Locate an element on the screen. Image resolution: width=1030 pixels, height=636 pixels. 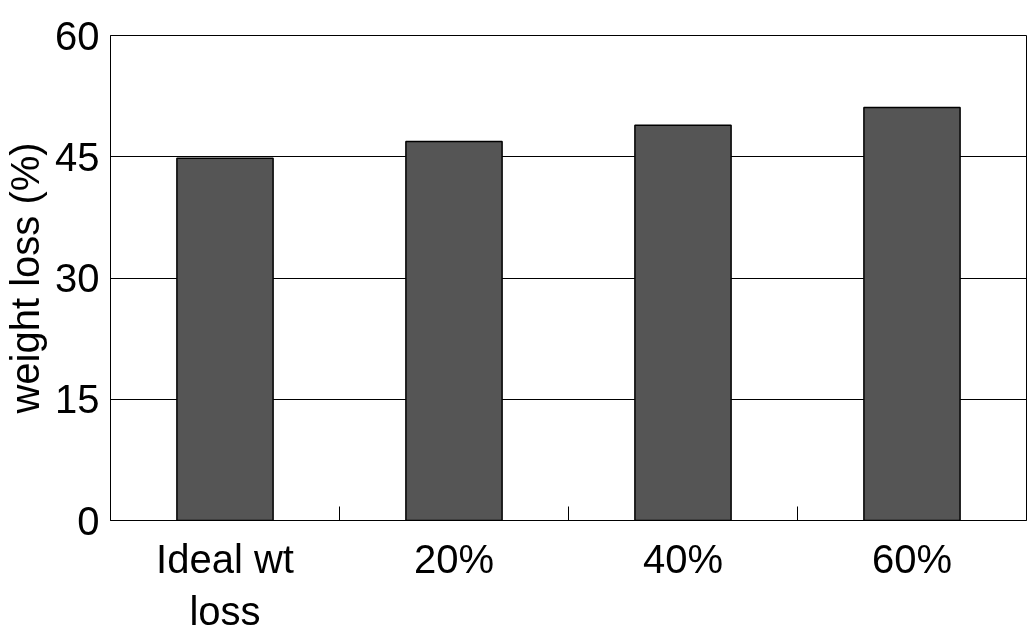
y-axis-title: weight loss (%) is located at coordinates (25, 278).